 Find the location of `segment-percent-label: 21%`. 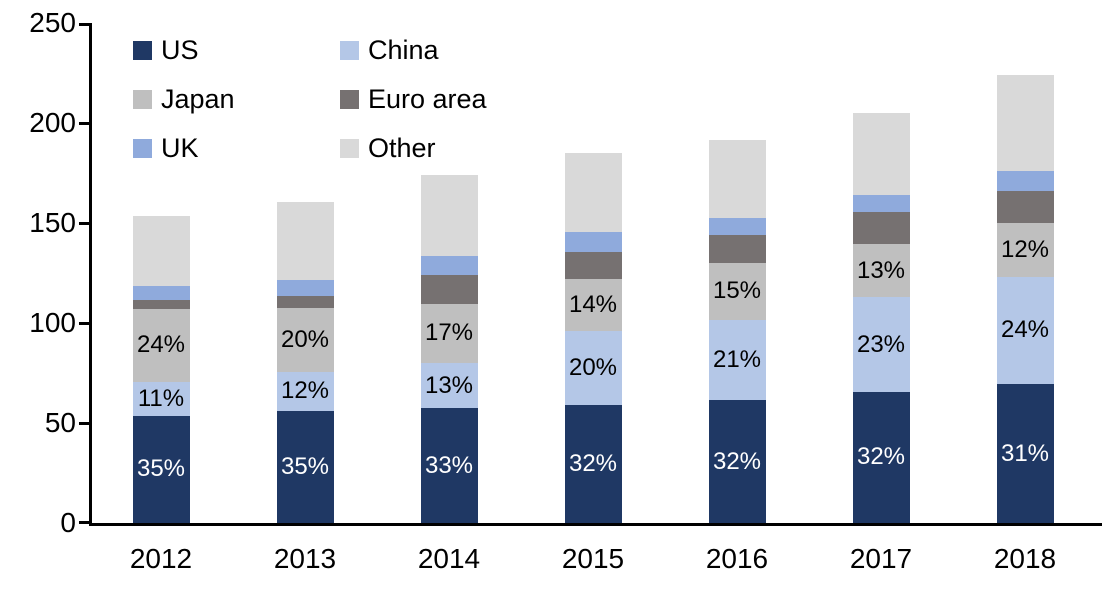

segment-percent-label: 21% is located at coordinates (737, 360).